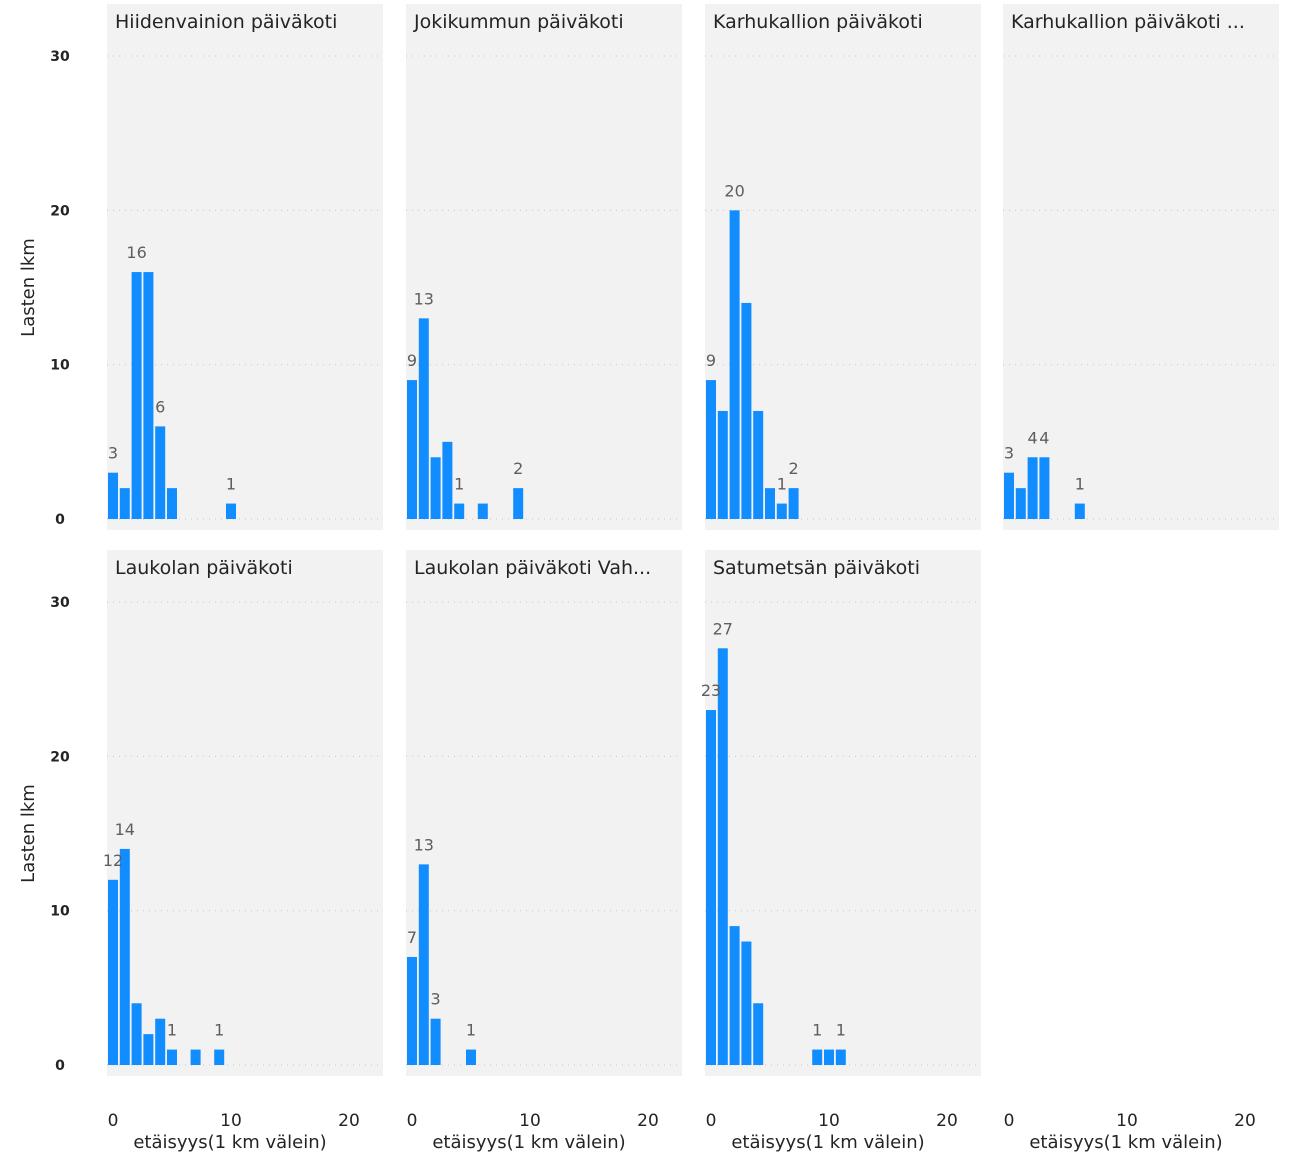  What do you see at coordinates (60, 520) in the screenshot?
I see `y-tick-label: 0` at bounding box center [60, 520].